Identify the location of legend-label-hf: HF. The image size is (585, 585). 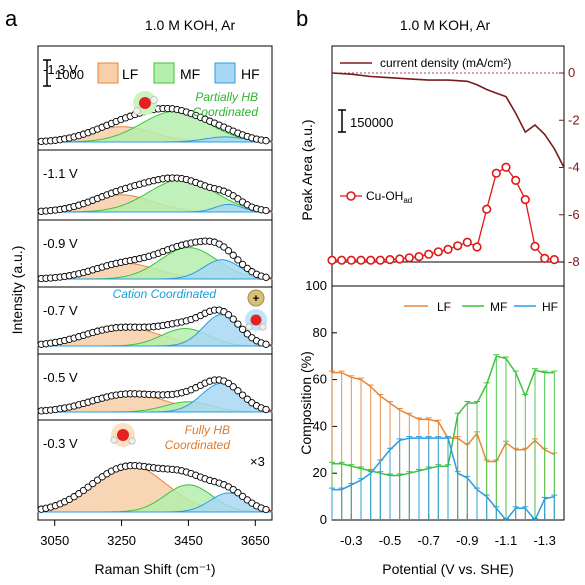
(250, 74).